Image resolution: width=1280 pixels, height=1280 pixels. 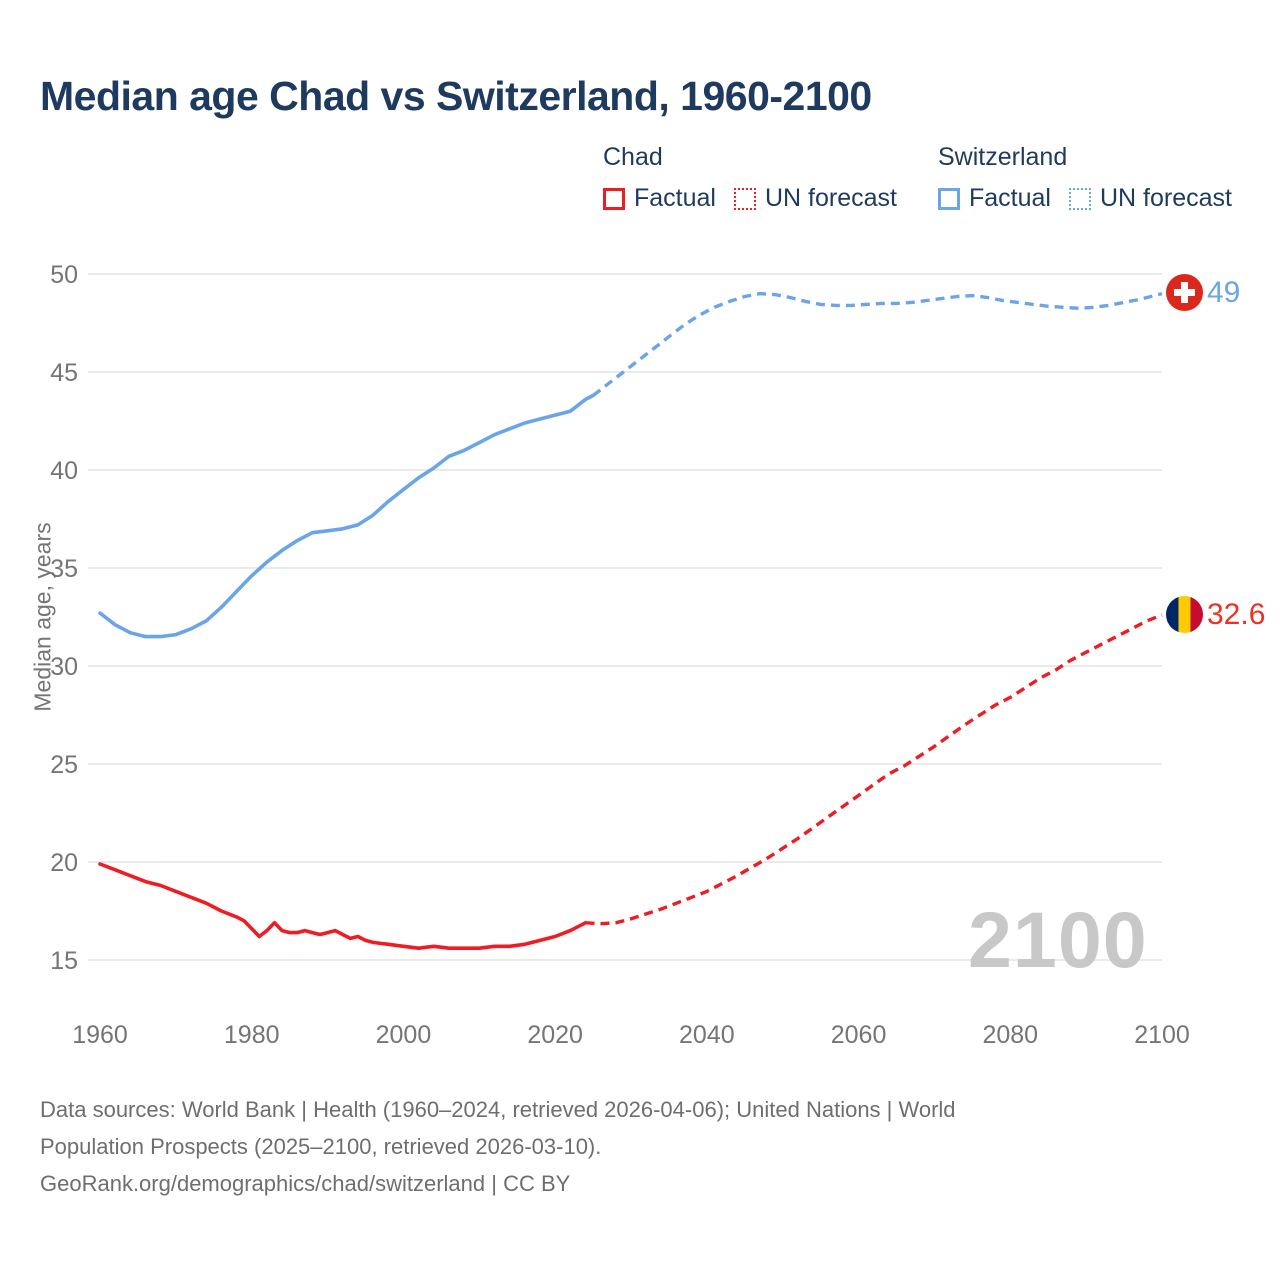 I want to click on legend-group-switzerland: Switzerland Factual UN forecast, so click(x=1085, y=178).